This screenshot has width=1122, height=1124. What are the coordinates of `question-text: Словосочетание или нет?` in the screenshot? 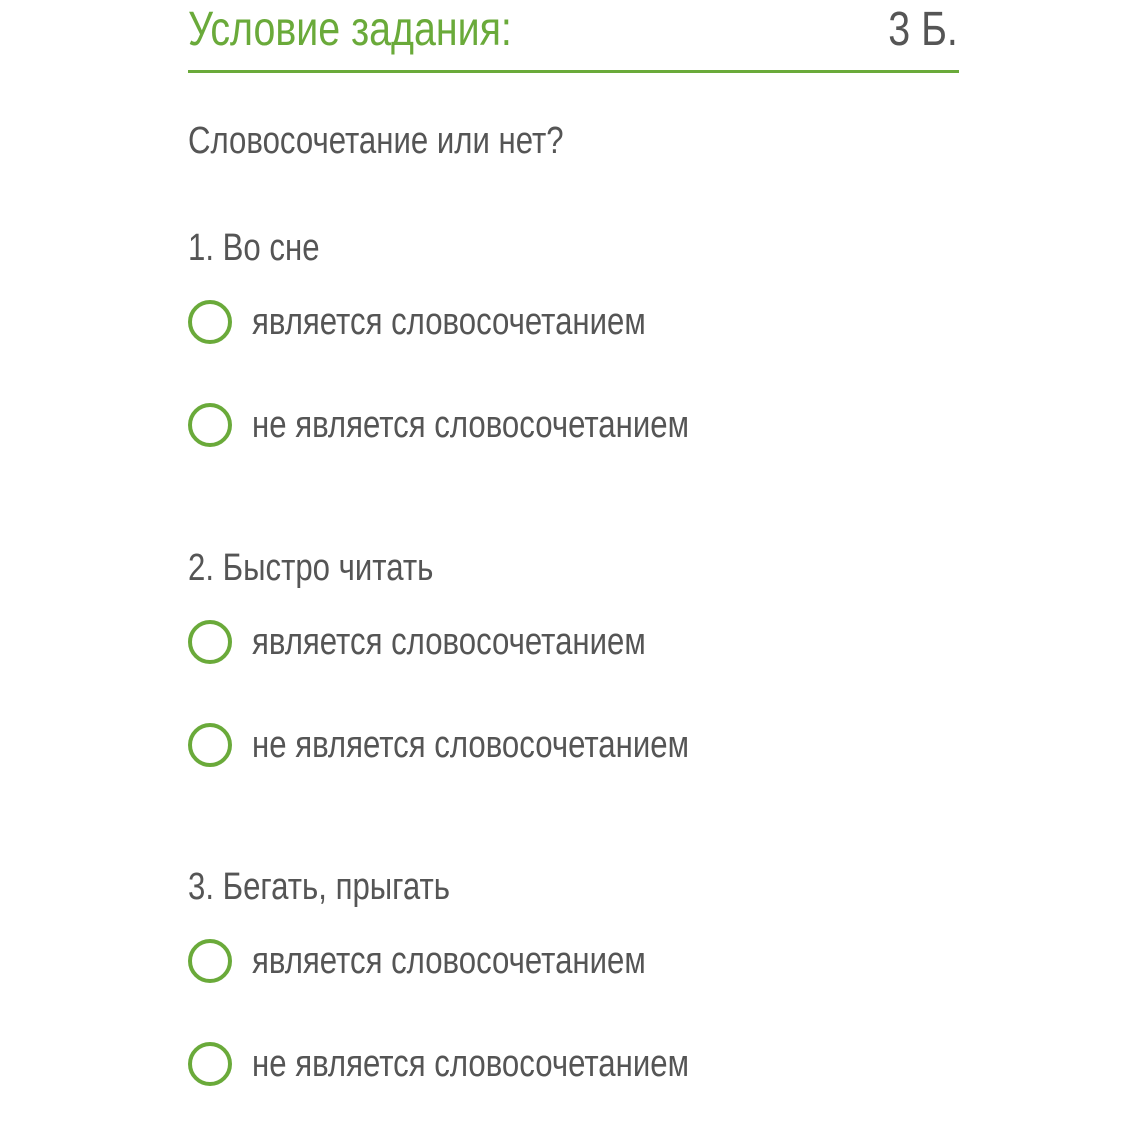 It's located at (376, 141).